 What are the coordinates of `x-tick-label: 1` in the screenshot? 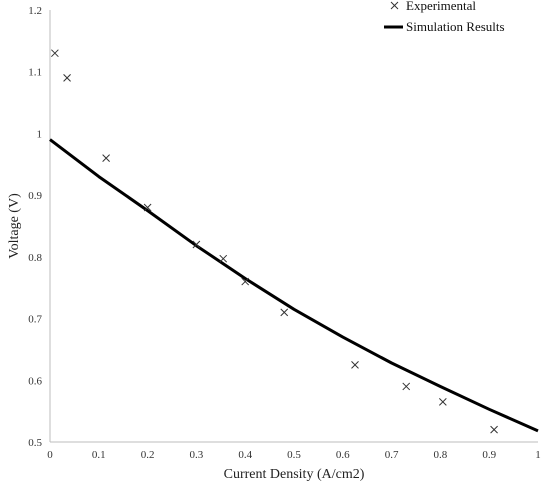 It's located at (538, 455).